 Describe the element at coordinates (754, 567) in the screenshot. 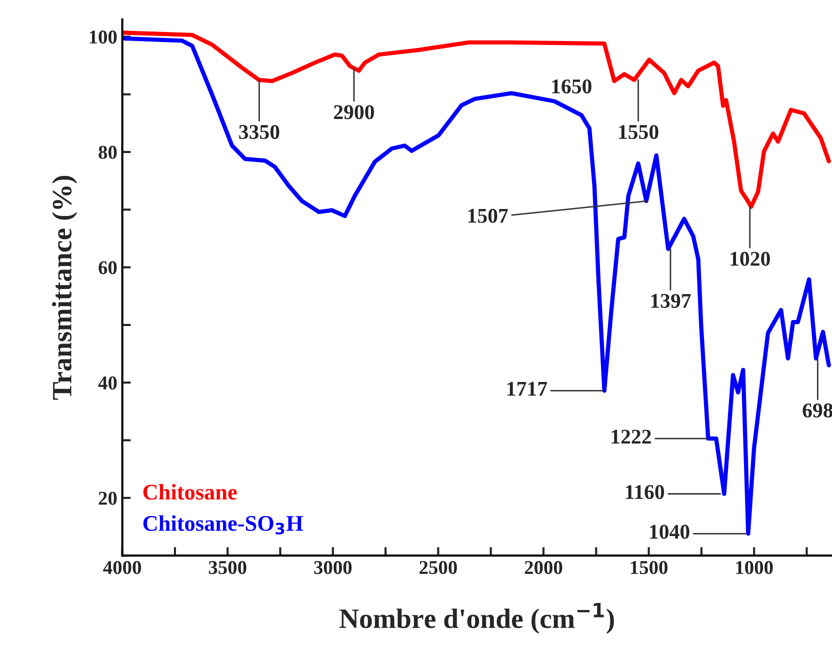

I see `x-tick-label: 1000` at that location.